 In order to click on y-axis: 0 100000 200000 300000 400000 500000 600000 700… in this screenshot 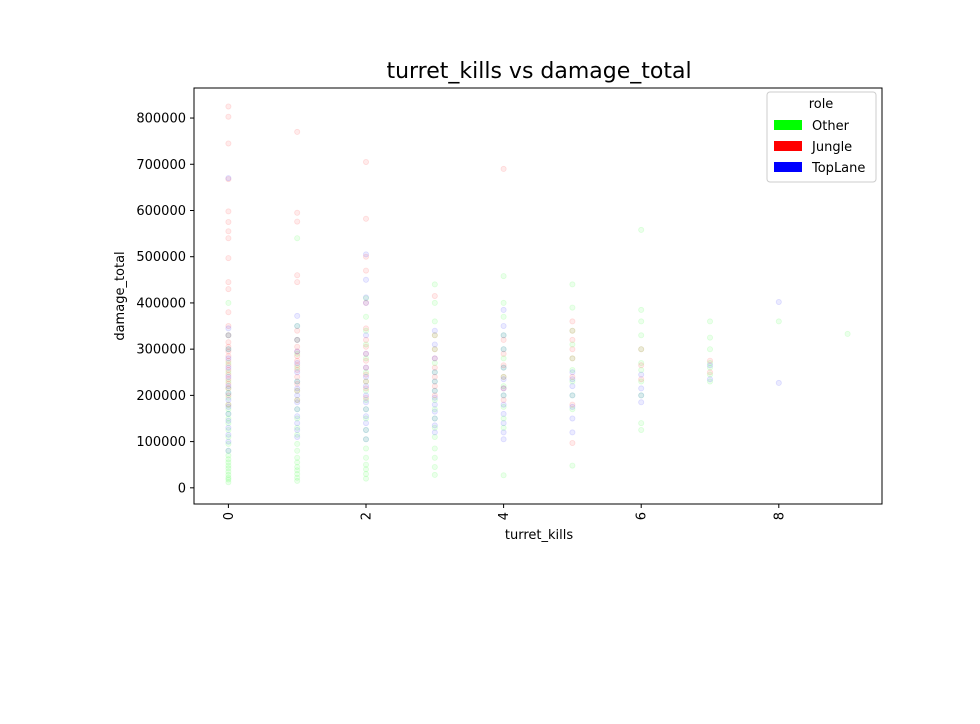, I will do `click(165, 304)`.